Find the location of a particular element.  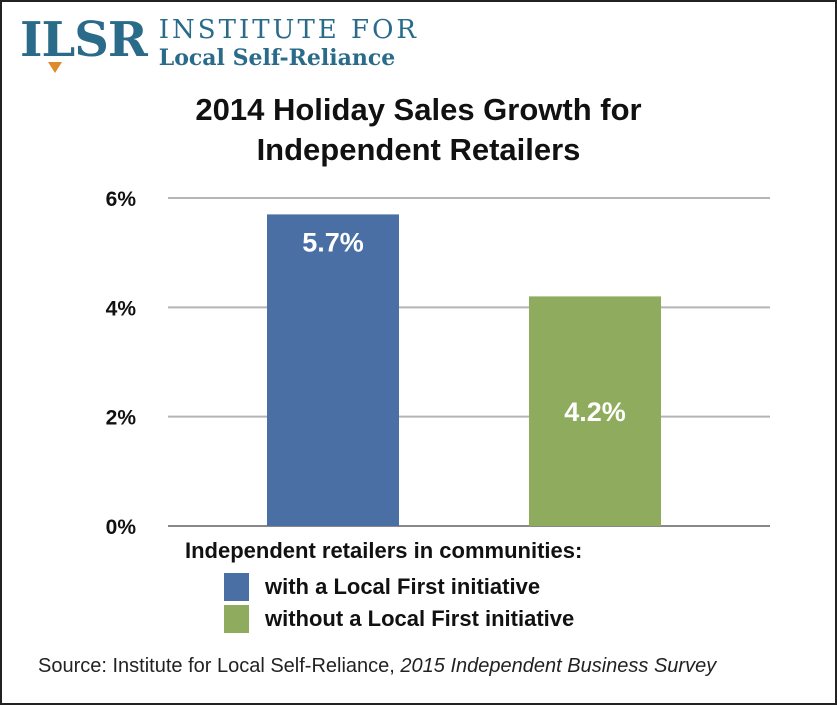

logo-line2: Local Self-Reliance is located at coordinates (277, 58).